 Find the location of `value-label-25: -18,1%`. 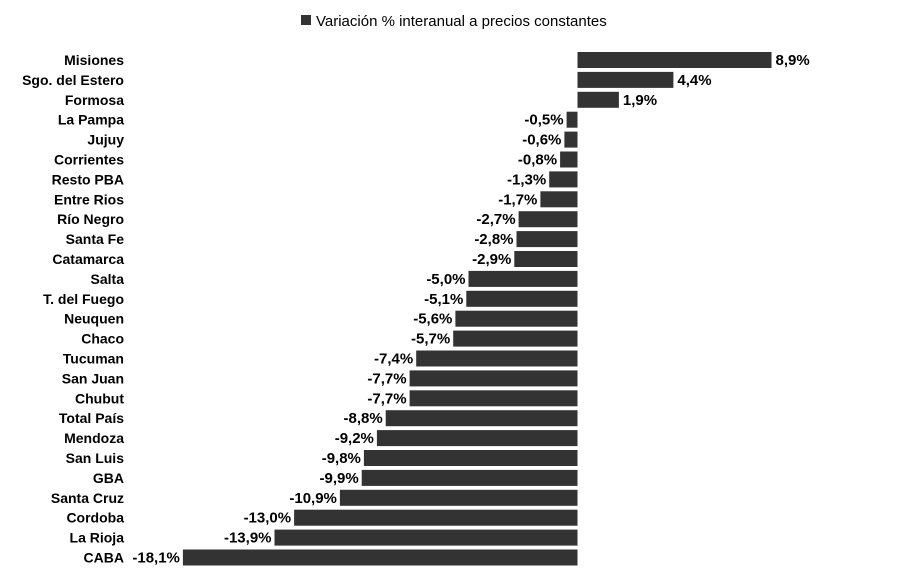

value-label-25: -18,1% is located at coordinates (156, 558).